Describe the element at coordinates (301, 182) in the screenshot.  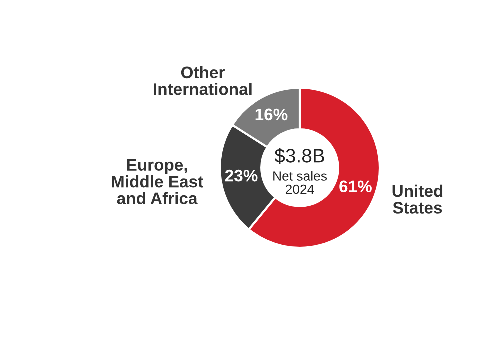
I see `text: Net sales 2024` at that location.